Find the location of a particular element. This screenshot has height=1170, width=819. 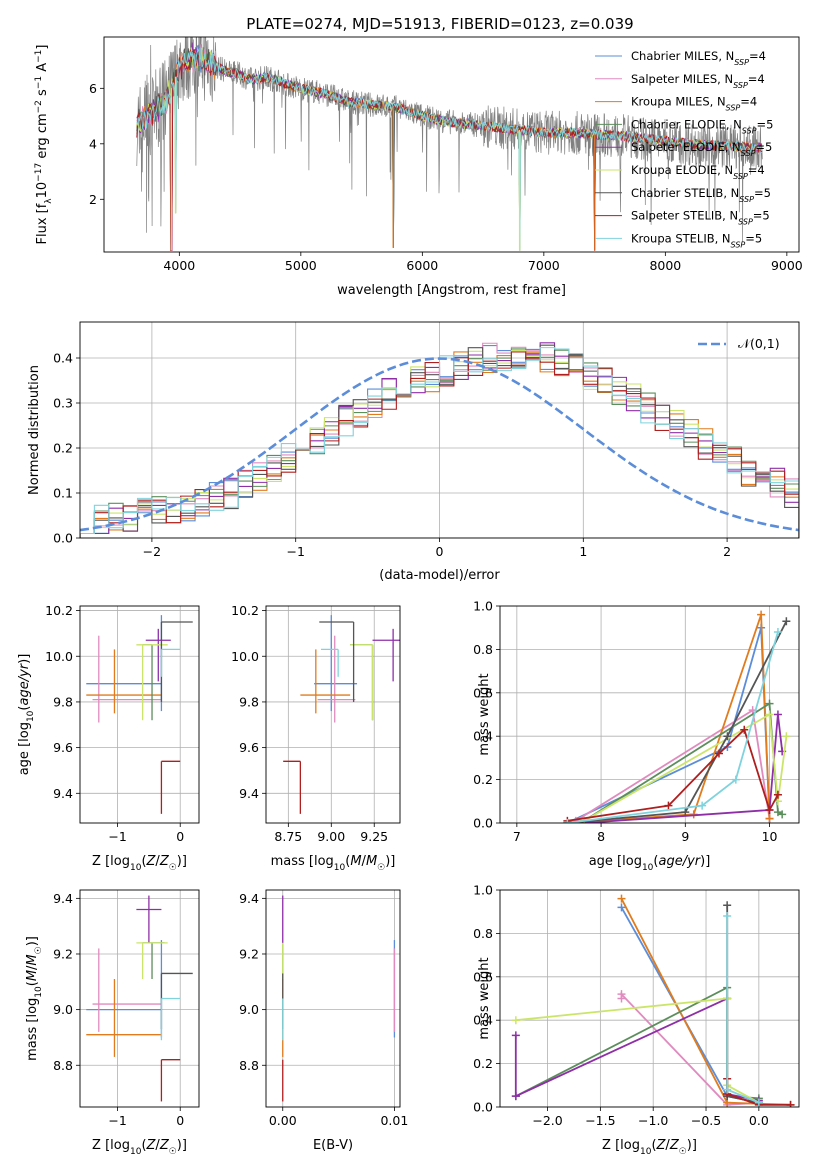

y-tick-label: 4 is located at coordinates (93, 143).